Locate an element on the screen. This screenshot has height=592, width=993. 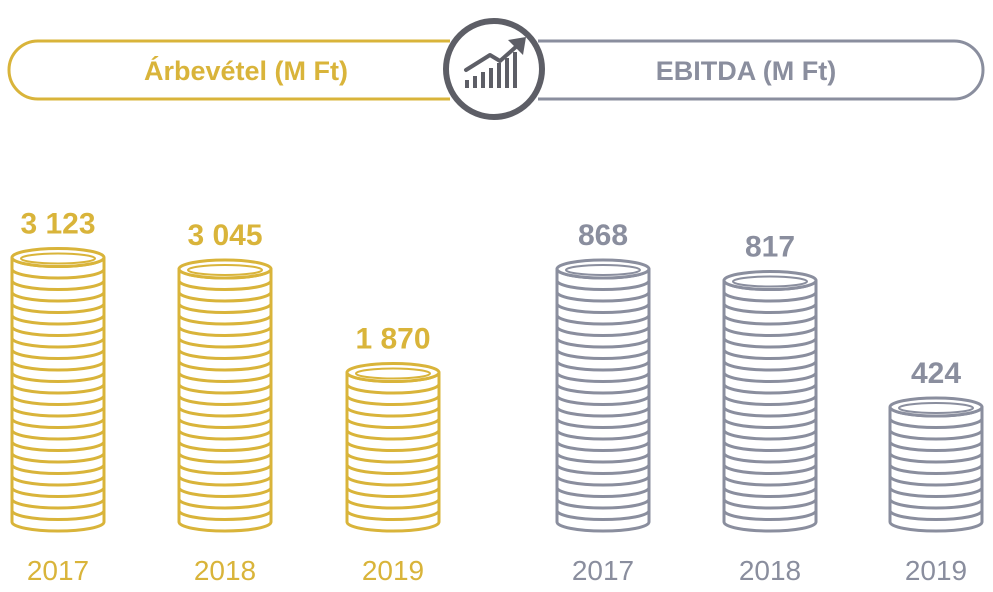
value-label: 3 123 is located at coordinates (57, 224).